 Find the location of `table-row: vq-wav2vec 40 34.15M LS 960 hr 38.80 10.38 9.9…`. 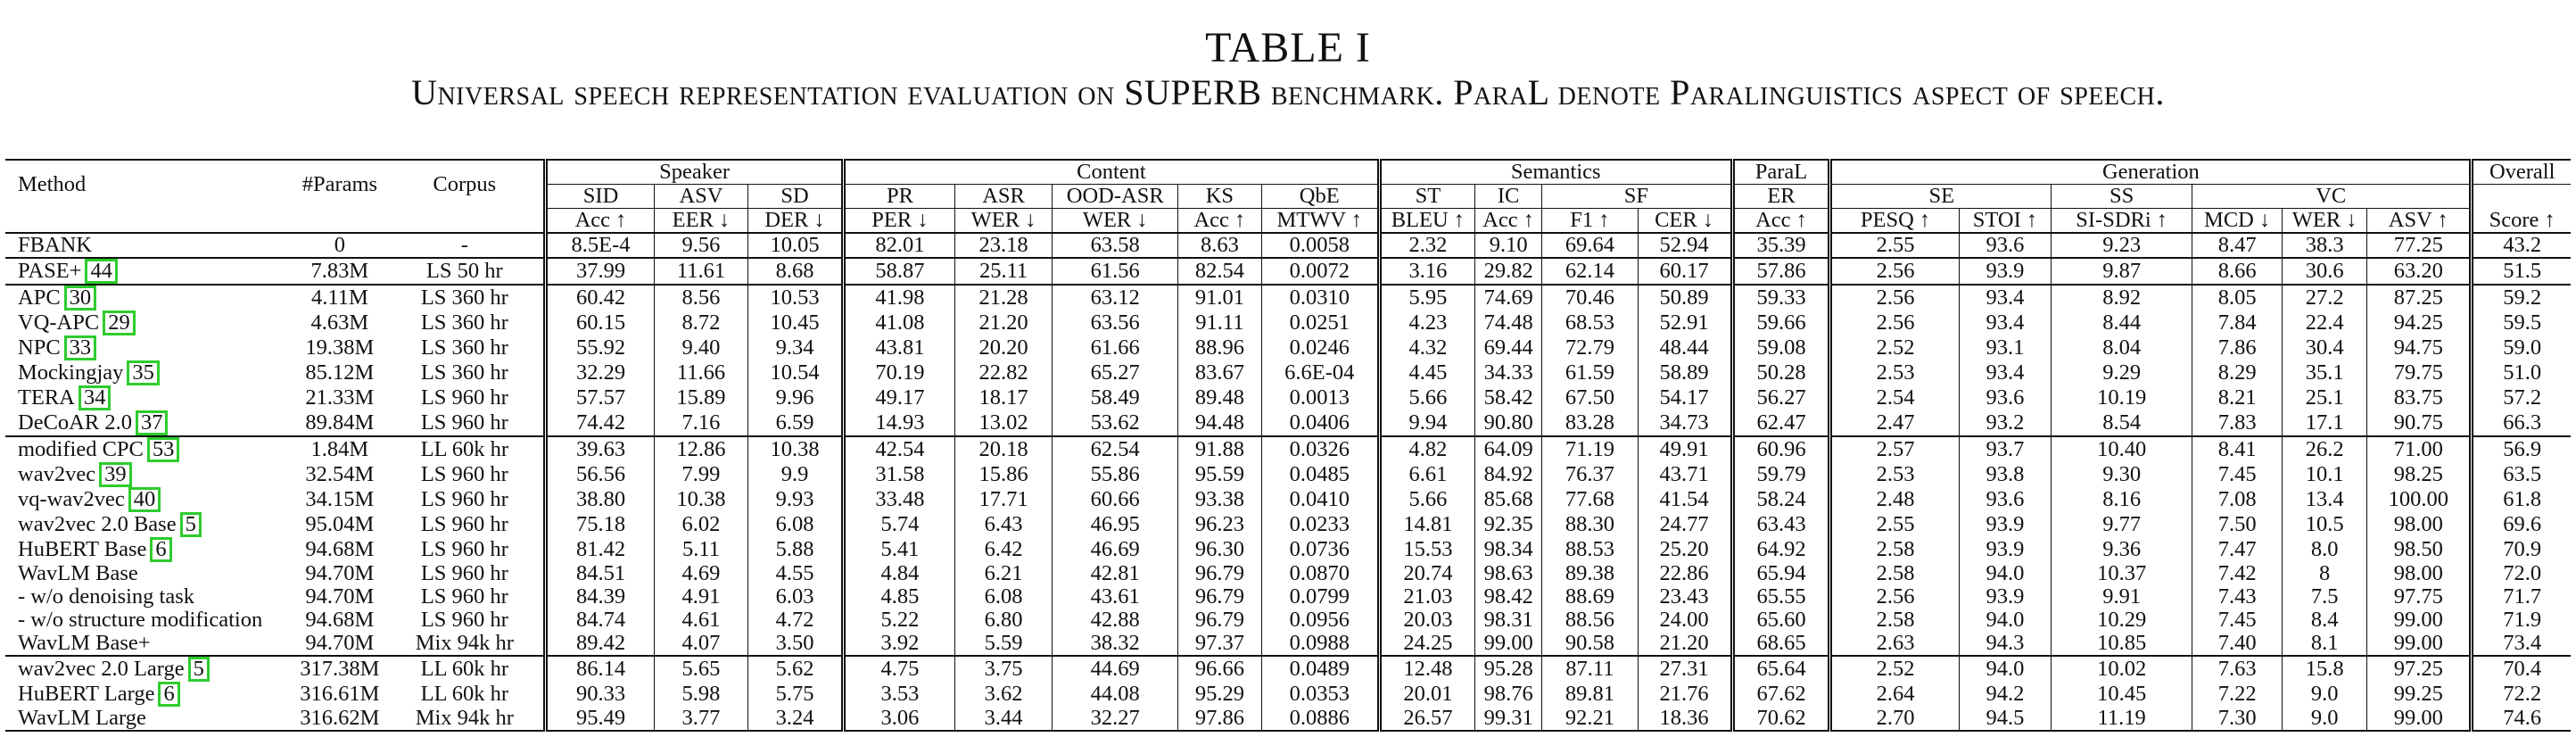

table-row: vq-wav2vec 40 34.15M LS 960 hr 38.80 10.38 9.9… is located at coordinates (1288, 499).